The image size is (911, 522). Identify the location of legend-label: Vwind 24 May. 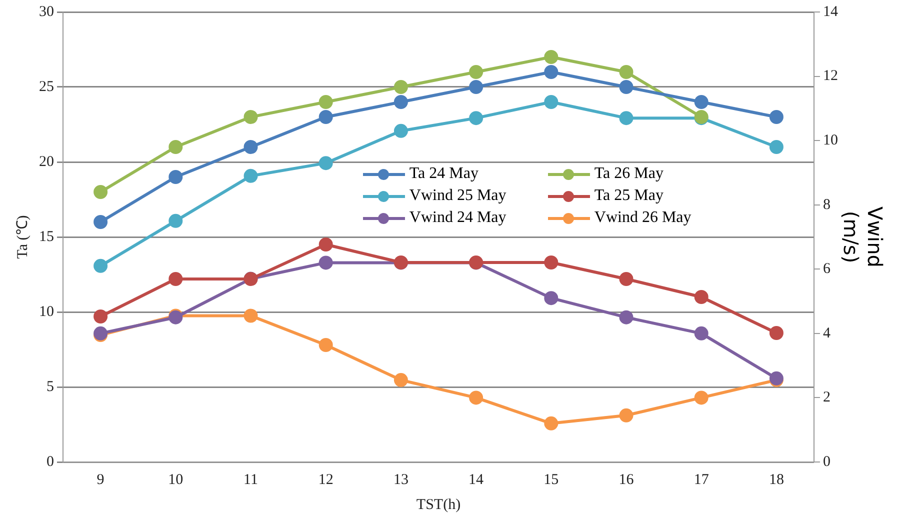
(457, 218).